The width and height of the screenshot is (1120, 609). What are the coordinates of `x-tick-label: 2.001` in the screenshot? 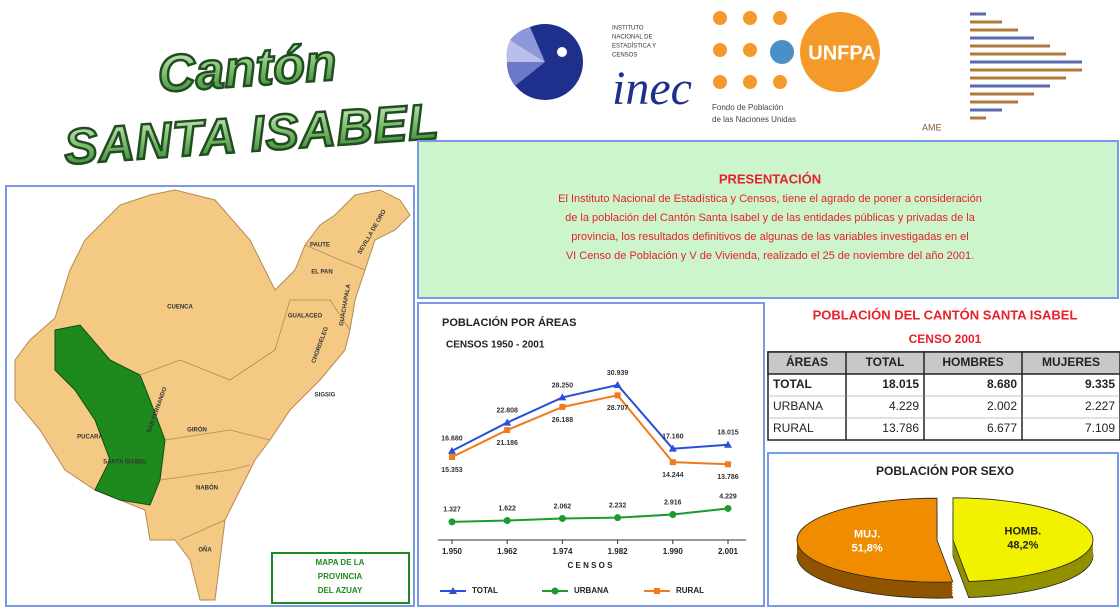 It's located at (728, 551).